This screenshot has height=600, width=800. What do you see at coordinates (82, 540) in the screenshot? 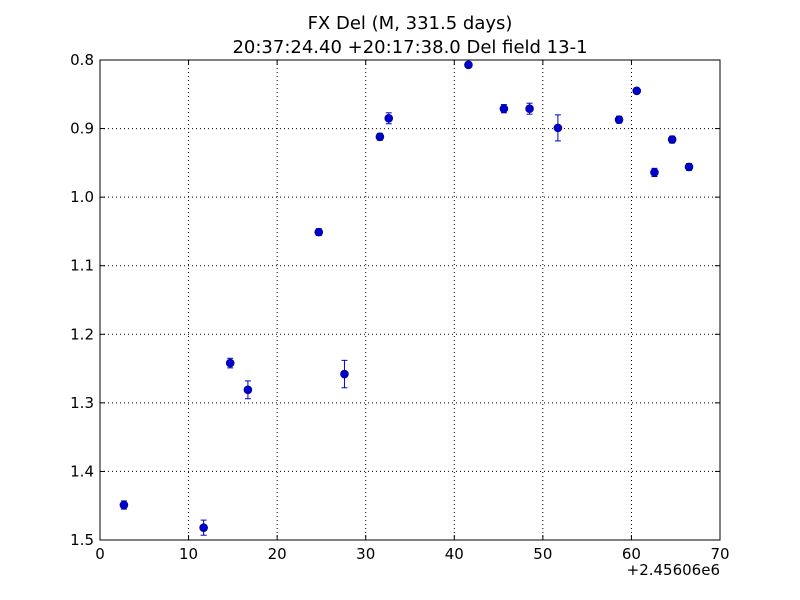
I see `y-tick-label: 1.5` at bounding box center [82, 540].